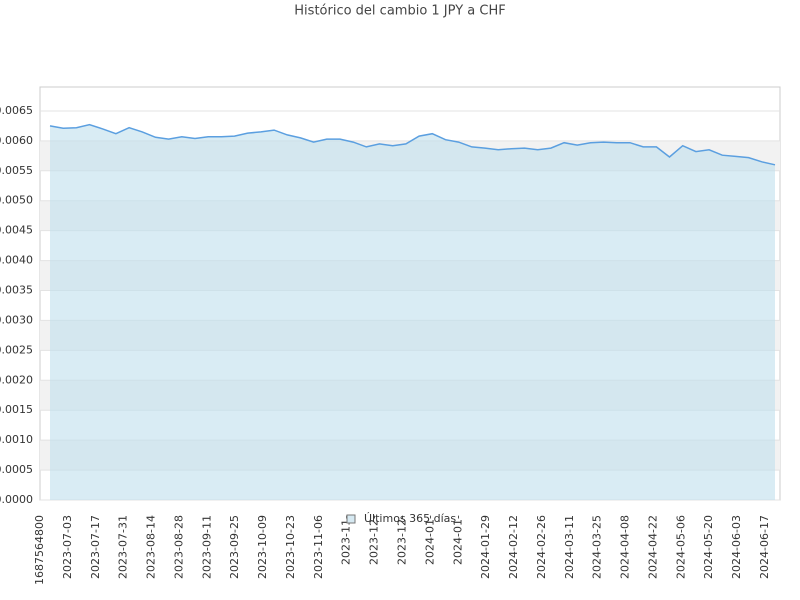 This screenshot has height=600, width=800. Describe the element at coordinates (16, 260) in the screenshot. I see `y-tick-label: 0.0040` at that location.